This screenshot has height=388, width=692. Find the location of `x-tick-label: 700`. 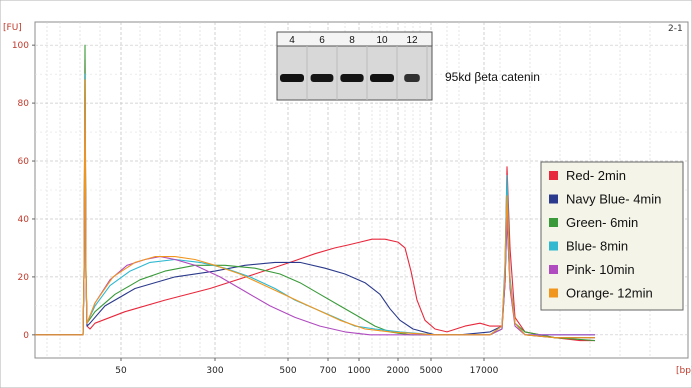

x-tick-label: 700 is located at coordinates (327, 371).